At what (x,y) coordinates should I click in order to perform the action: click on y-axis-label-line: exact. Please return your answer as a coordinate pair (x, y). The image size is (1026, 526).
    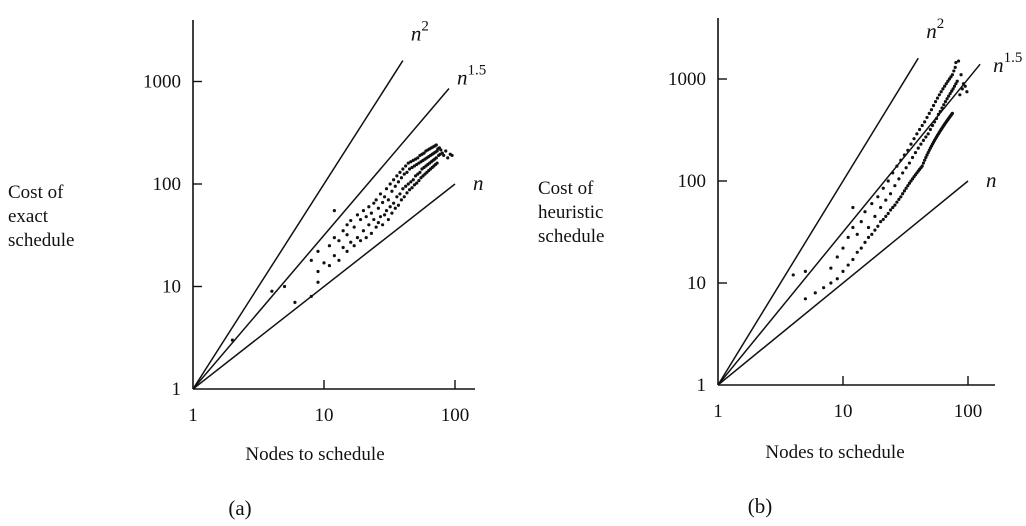
    Looking at the image, I should click on (28, 216).